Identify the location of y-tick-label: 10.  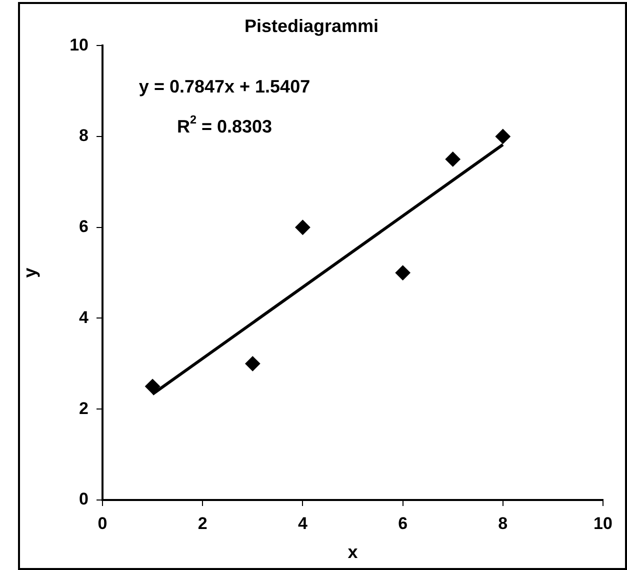
(79, 44).